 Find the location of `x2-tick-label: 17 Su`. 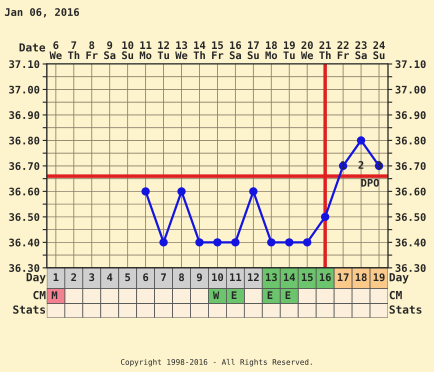

x2-tick-label: 17 Su is located at coordinates (253, 50).